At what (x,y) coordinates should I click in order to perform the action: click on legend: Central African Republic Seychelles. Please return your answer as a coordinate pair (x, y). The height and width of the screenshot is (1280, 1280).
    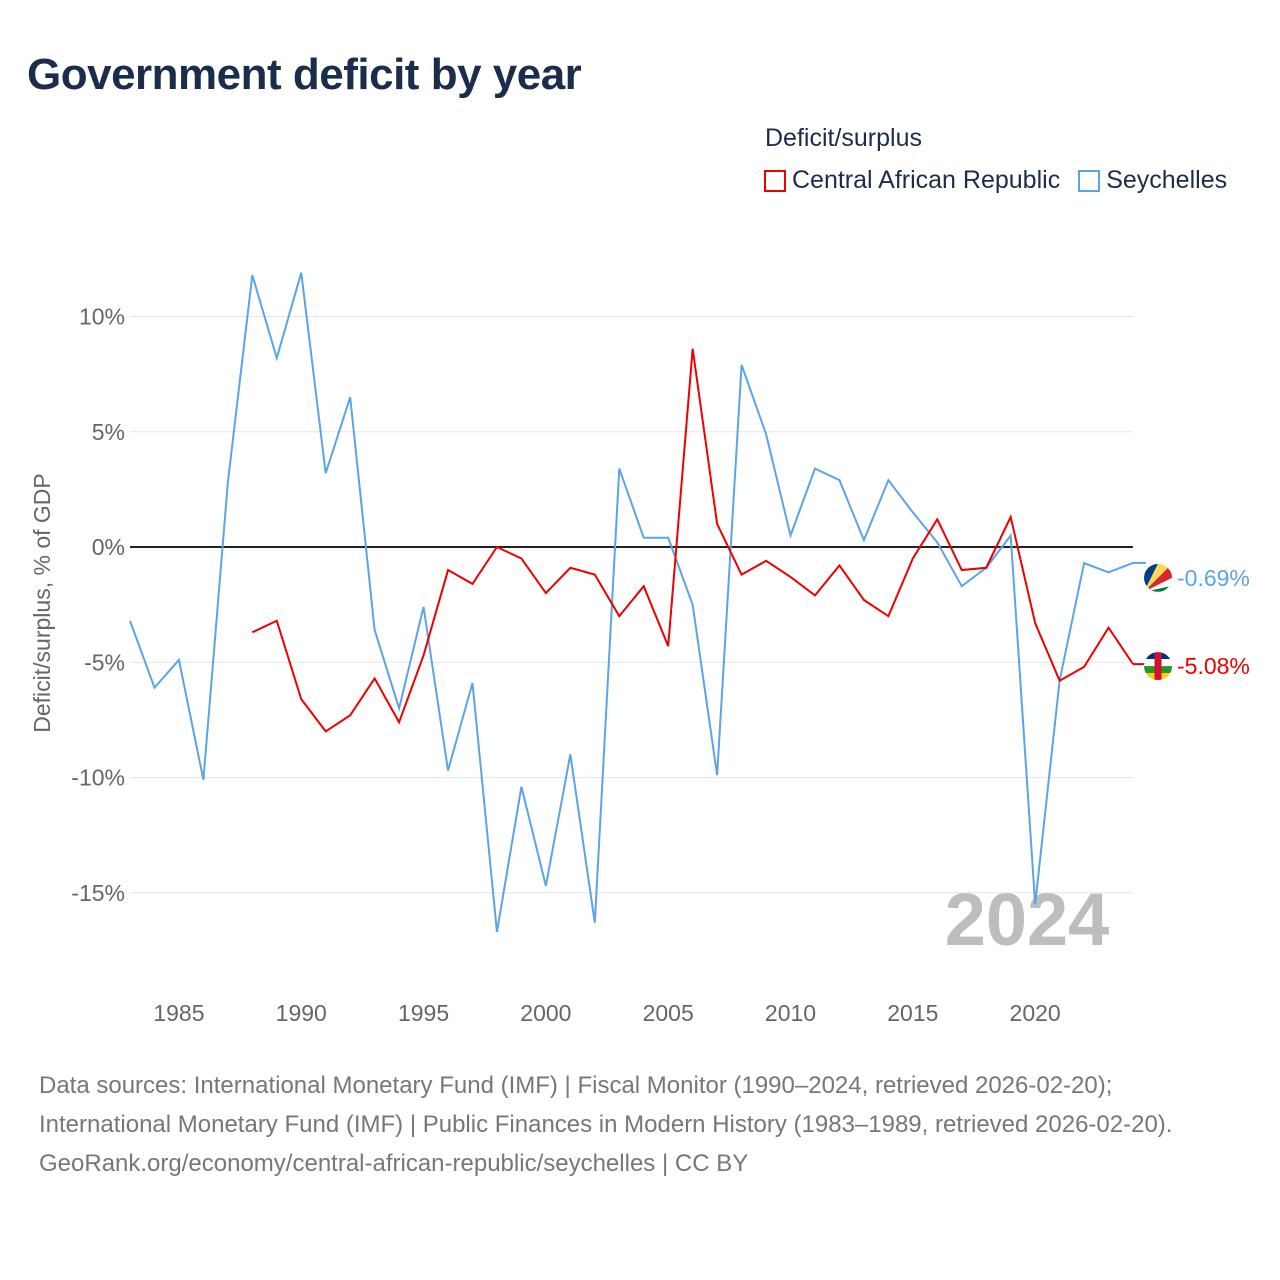
    Looking at the image, I should click on (995, 180).